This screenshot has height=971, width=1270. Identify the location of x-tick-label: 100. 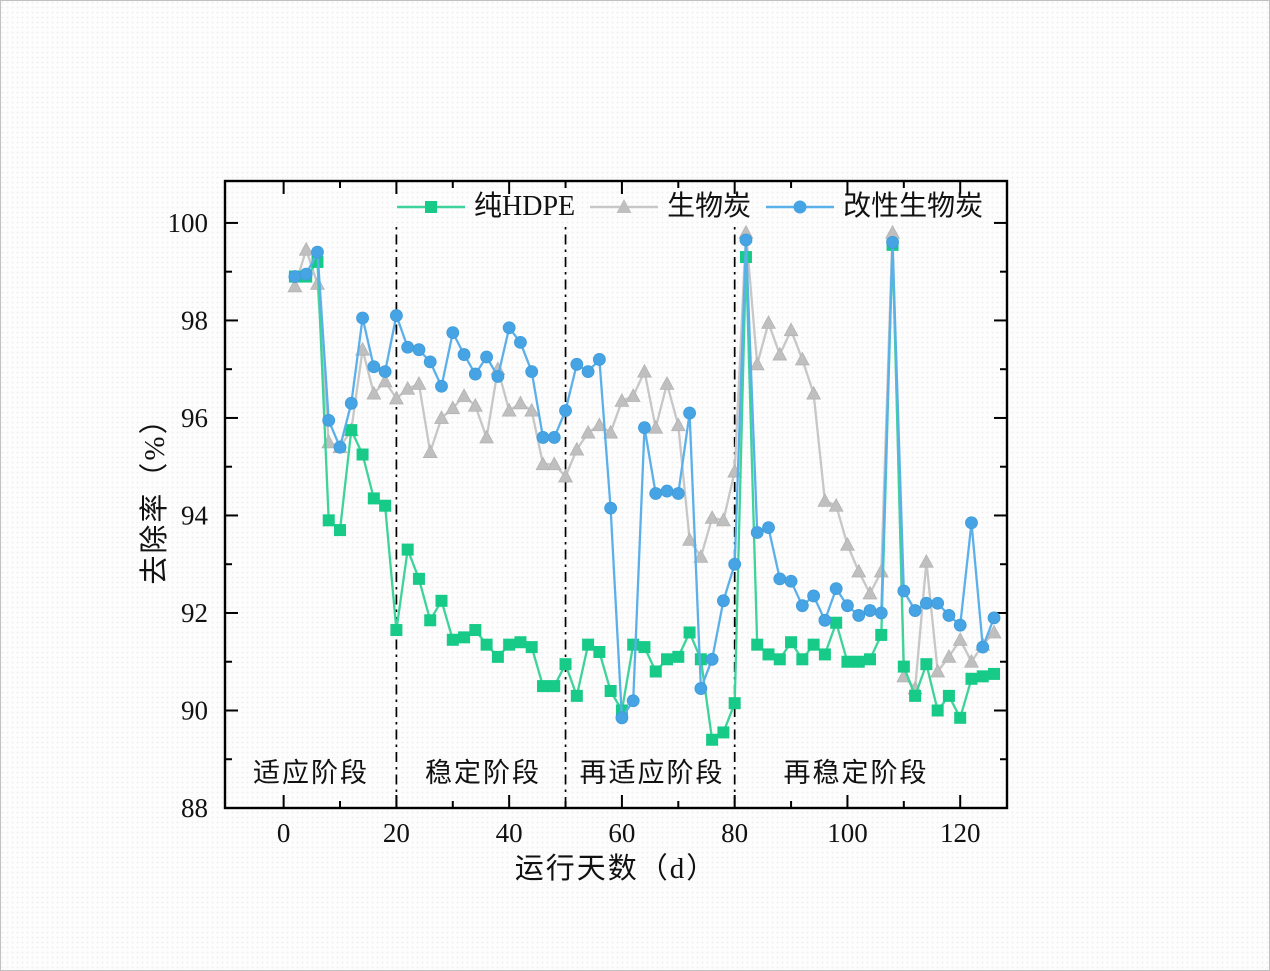
(847, 833).